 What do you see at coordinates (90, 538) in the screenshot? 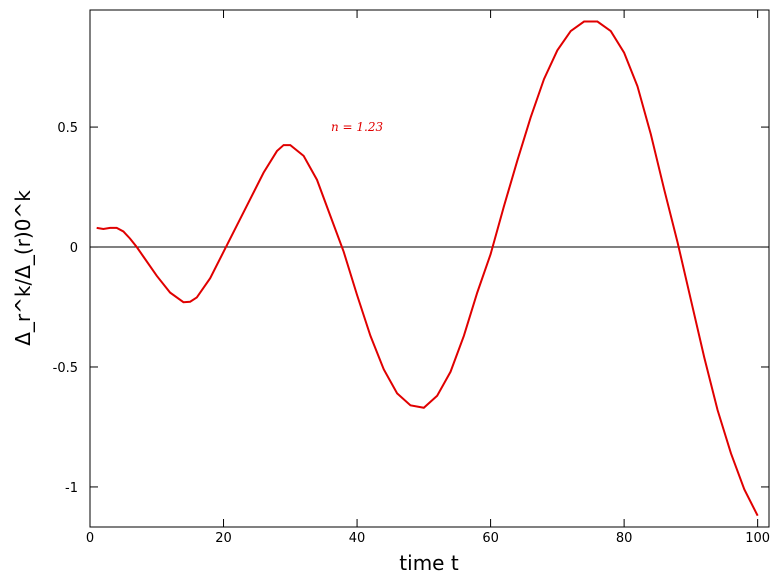
I see `x-tick-label: 0` at bounding box center [90, 538].